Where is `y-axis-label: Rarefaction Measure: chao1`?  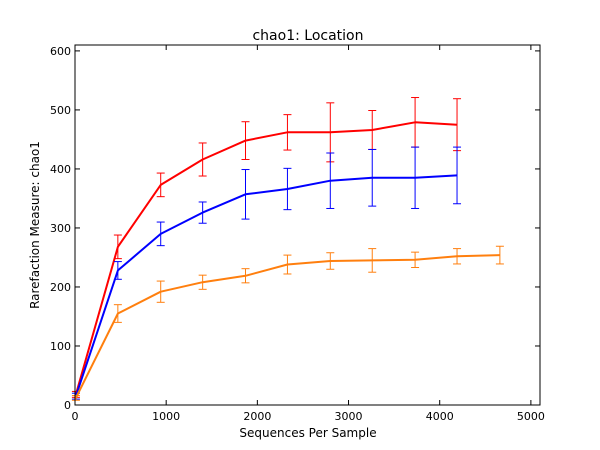
y-axis-label: Rarefaction Measure: chao1 is located at coordinates (35, 225).